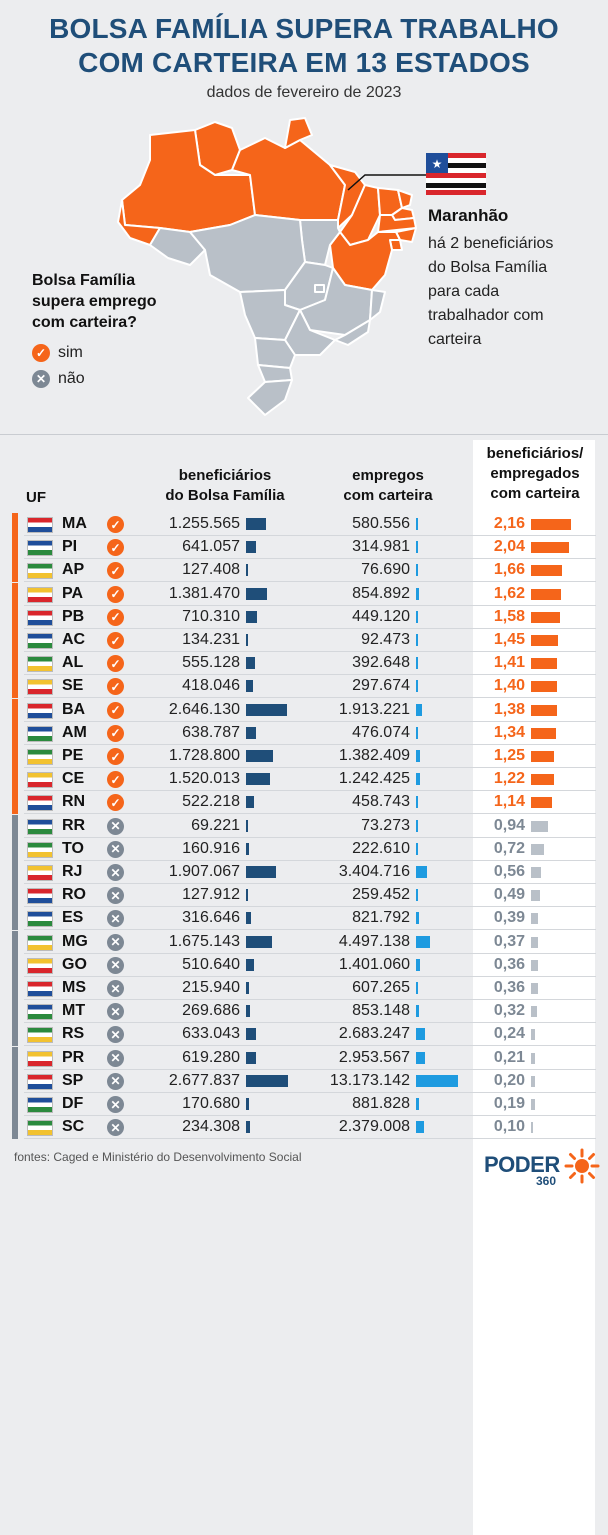  Describe the element at coordinates (304, 1035) in the screenshot. I see `table-row: RS ✕ 633.043 2.683.247 0,24` at that location.